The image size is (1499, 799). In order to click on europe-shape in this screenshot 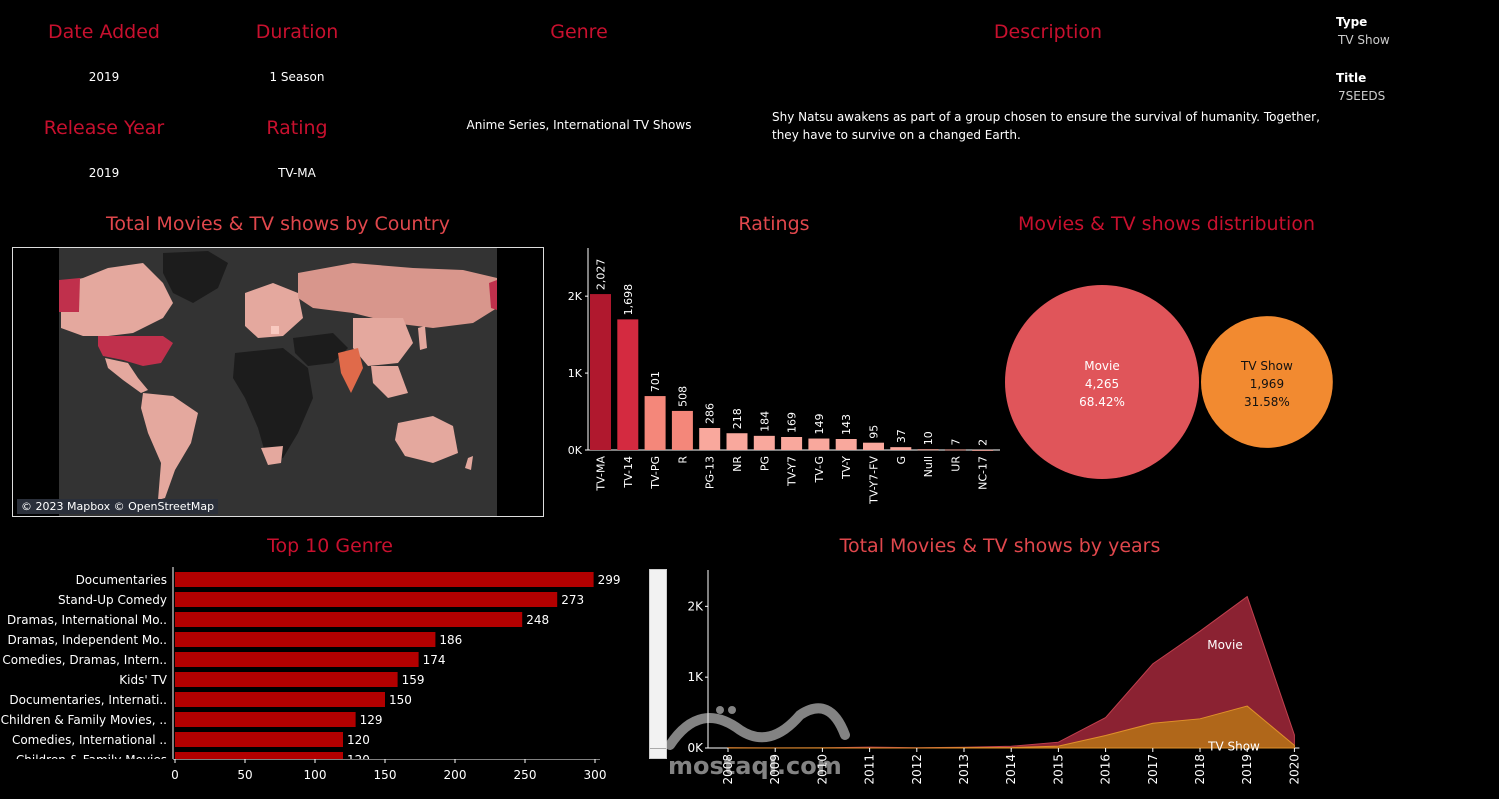, I will do `click(274, 310)`.